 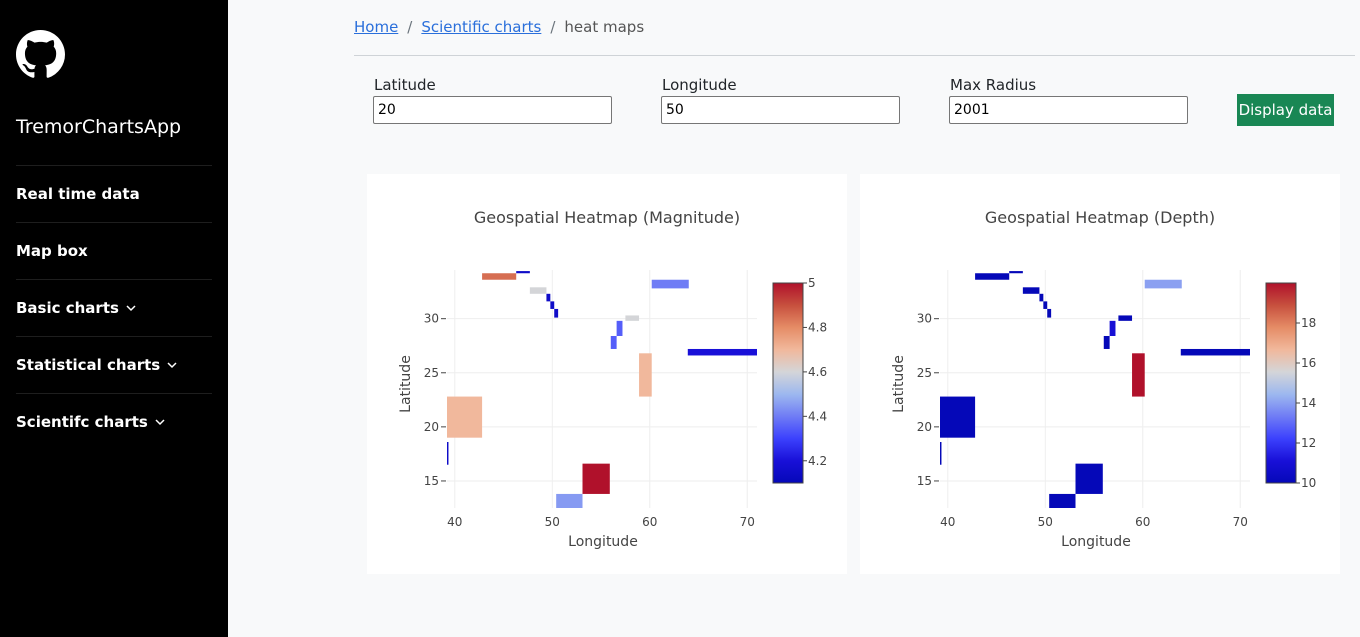 What do you see at coordinates (88, 365) in the screenshot?
I see `nav-item-label: Statistical charts` at bounding box center [88, 365].